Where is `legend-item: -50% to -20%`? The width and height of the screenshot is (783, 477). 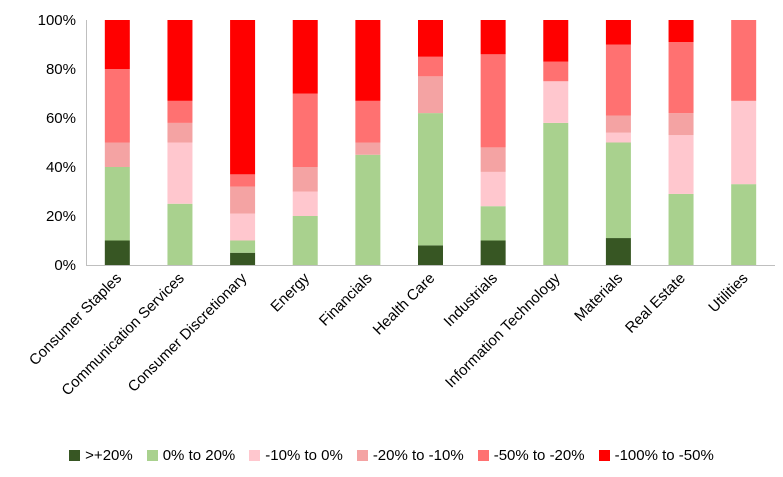 legend-item: -50% to -20% is located at coordinates (531, 455).